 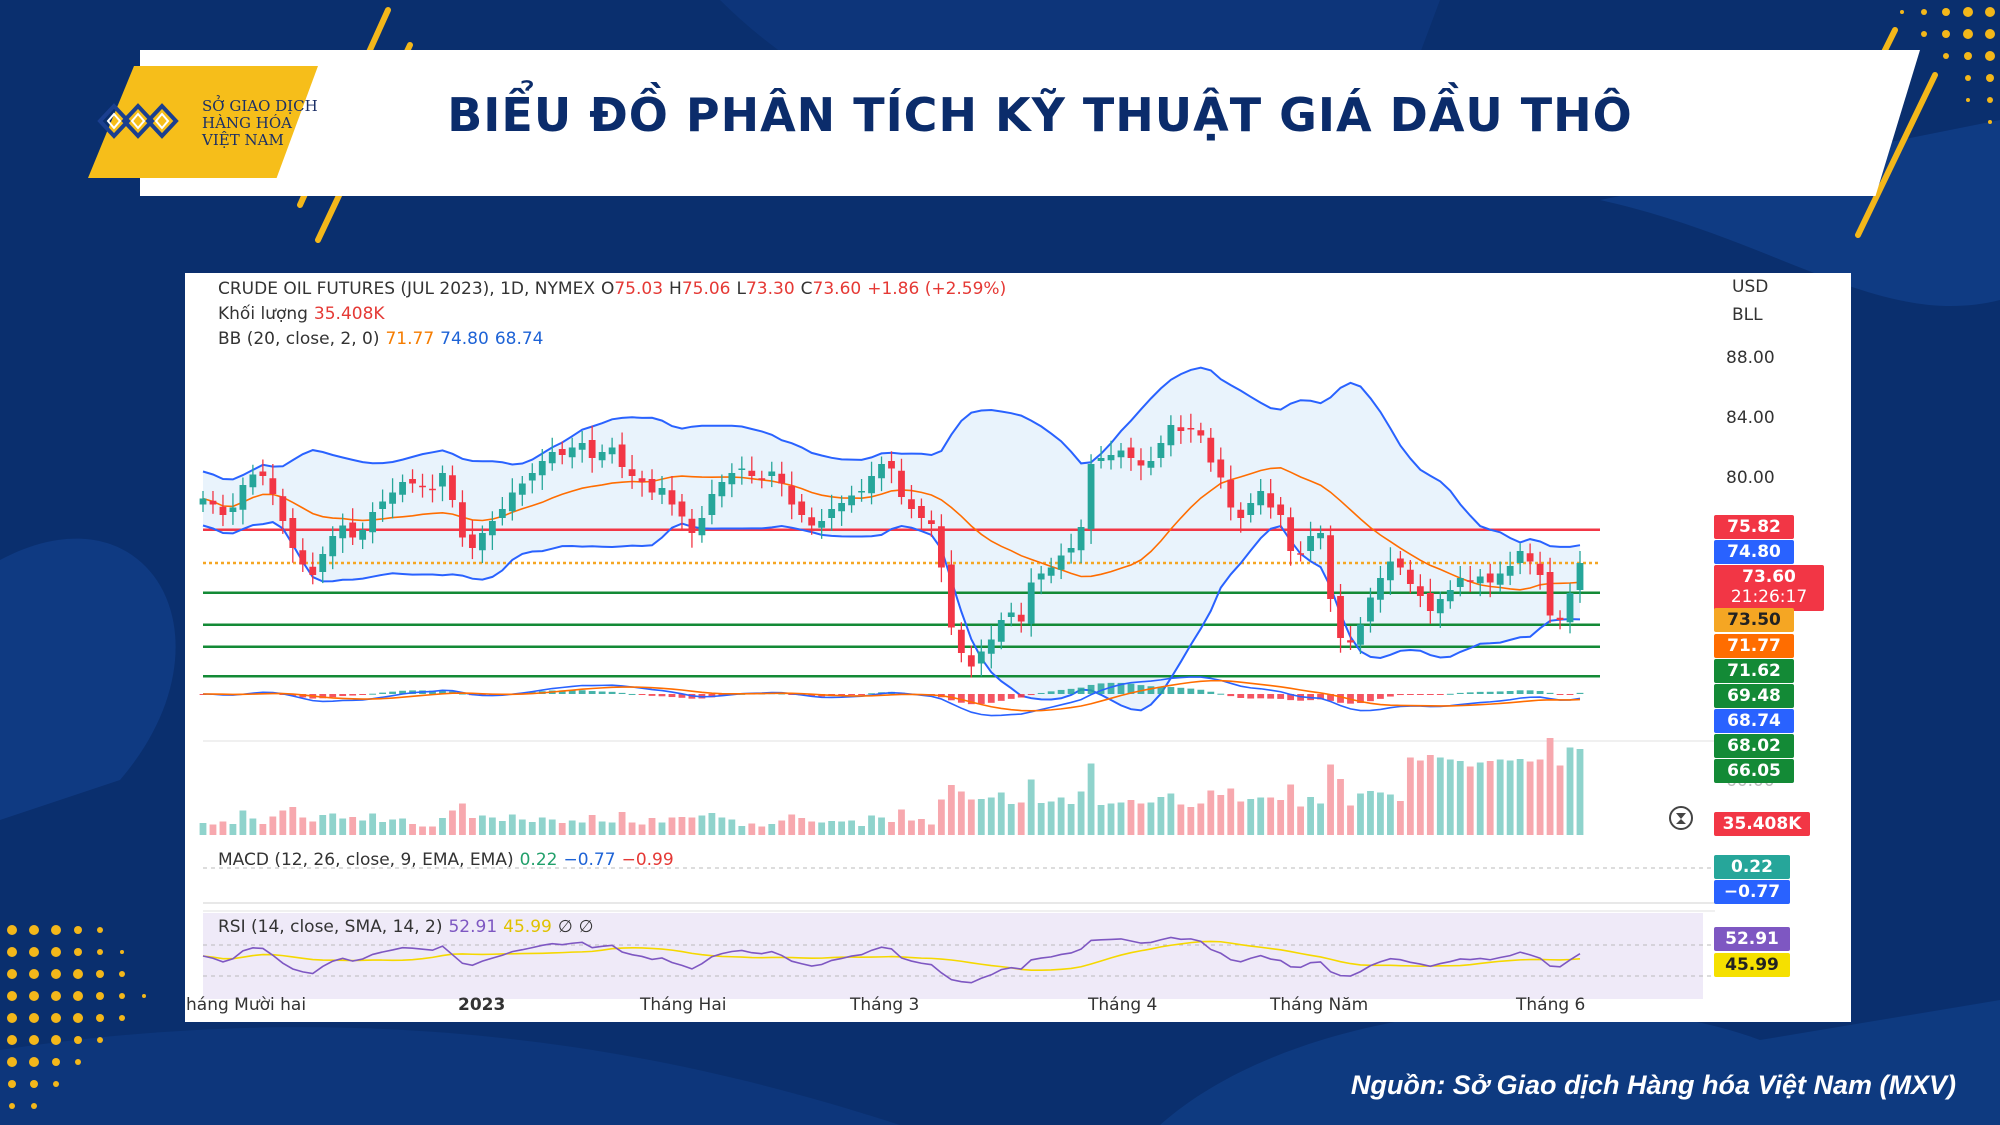 What do you see at coordinates (706, 289) in the screenshot?
I see `high-value: 75.06` at bounding box center [706, 289].